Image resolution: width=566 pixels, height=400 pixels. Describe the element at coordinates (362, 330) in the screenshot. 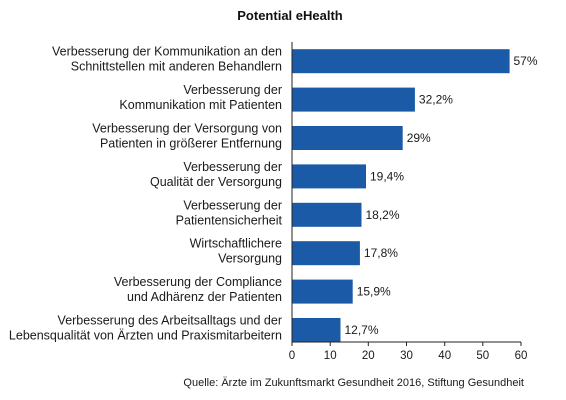

I see `value-label-8: 12,7%` at that location.